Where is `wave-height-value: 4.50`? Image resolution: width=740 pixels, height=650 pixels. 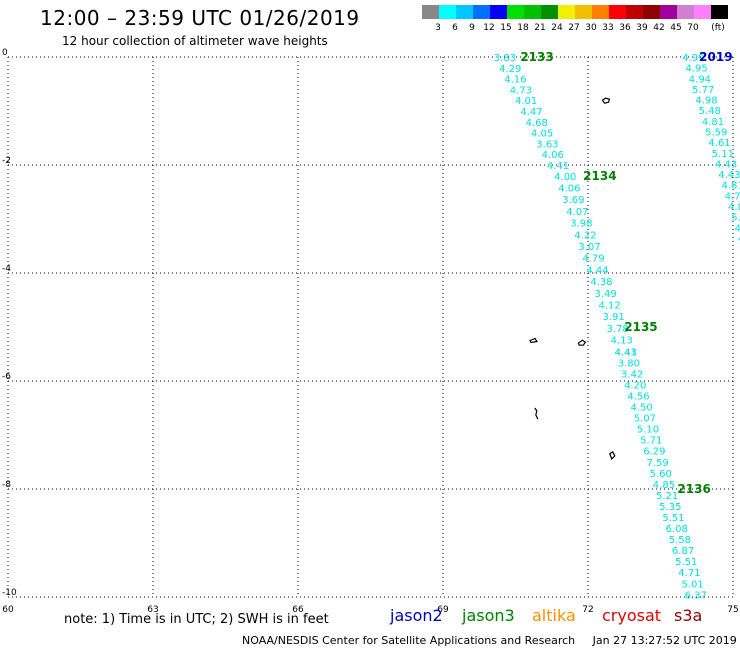
wave-height-value: 4.50 is located at coordinates (642, 408).